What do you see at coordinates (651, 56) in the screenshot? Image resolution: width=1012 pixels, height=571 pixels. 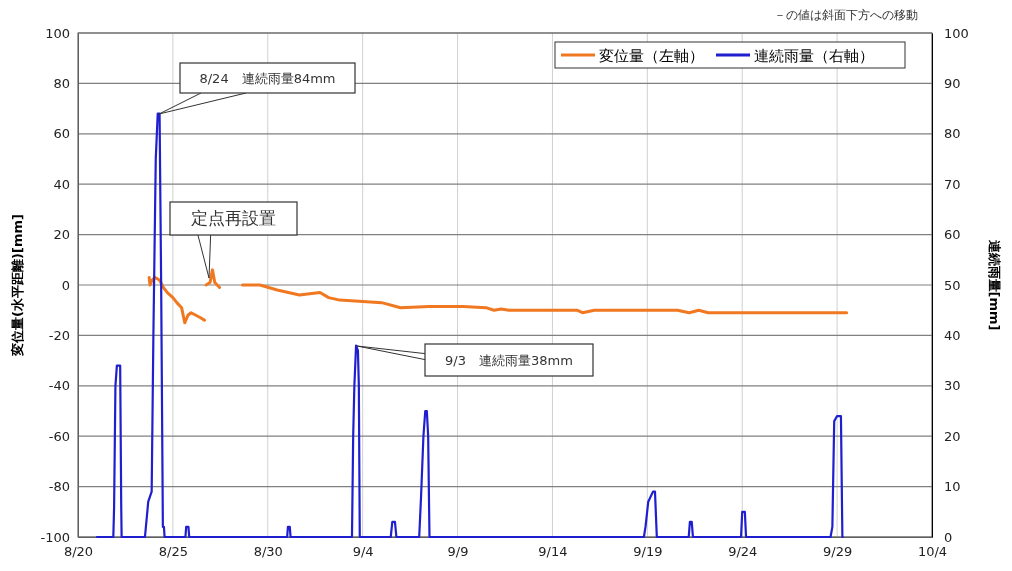 I see `legend-label: 変位量（左軸）` at bounding box center [651, 56].